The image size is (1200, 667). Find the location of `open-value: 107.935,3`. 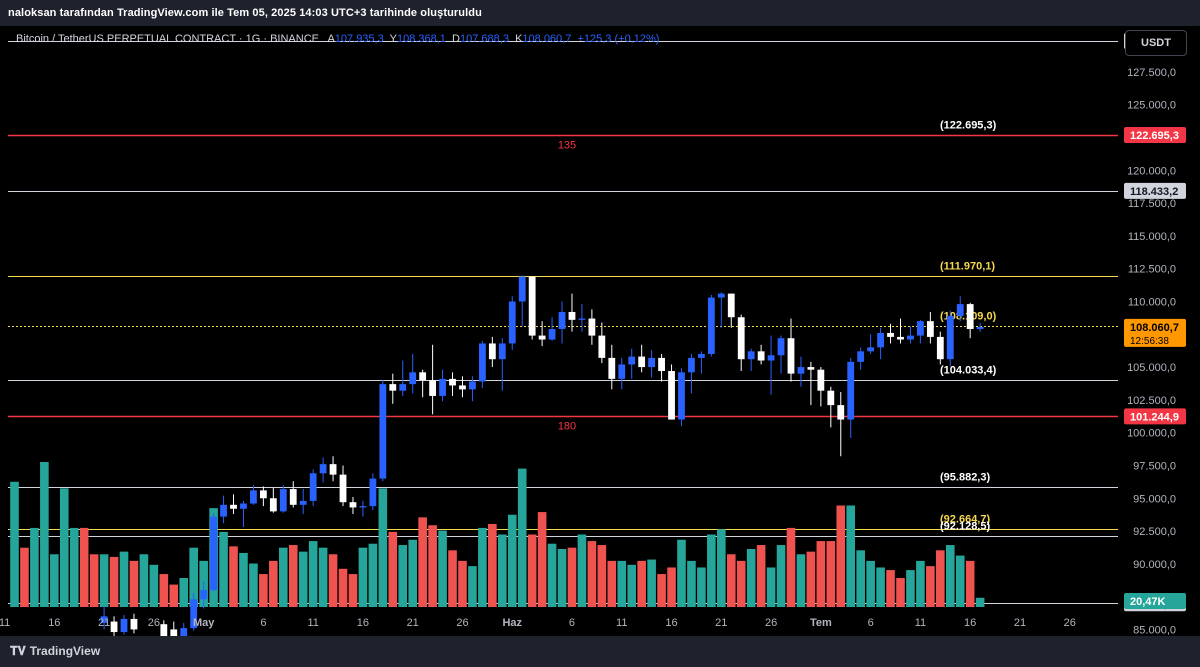

open-value: 107.935,3 is located at coordinates (359, 39).